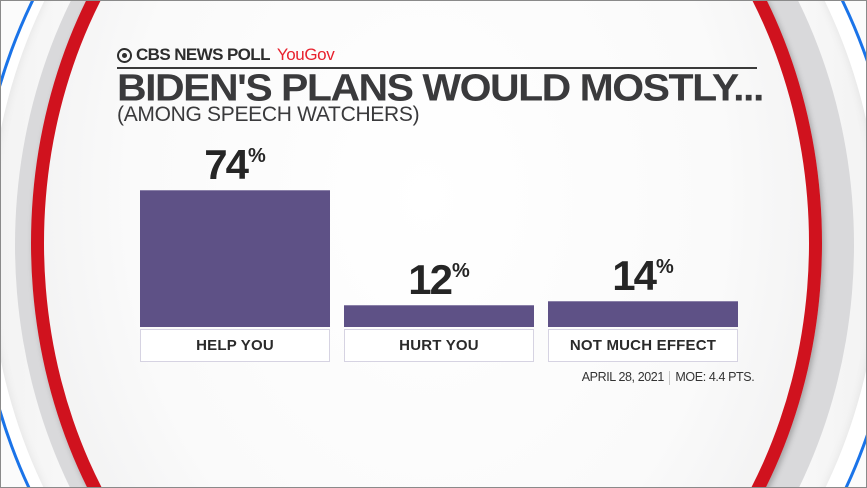 This screenshot has width=867, height=488. I want to click on partner-label: YouGov, so click(305, 54).